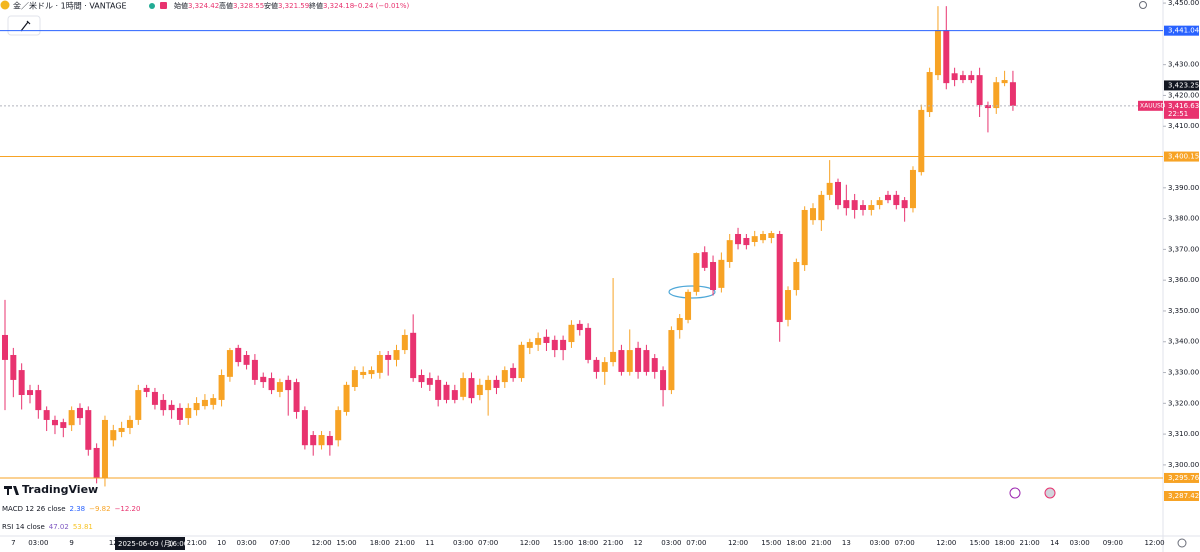 The image size is (1200, 552). I want to click on y-tick-label: 3,340.00, so click(1183, 342).